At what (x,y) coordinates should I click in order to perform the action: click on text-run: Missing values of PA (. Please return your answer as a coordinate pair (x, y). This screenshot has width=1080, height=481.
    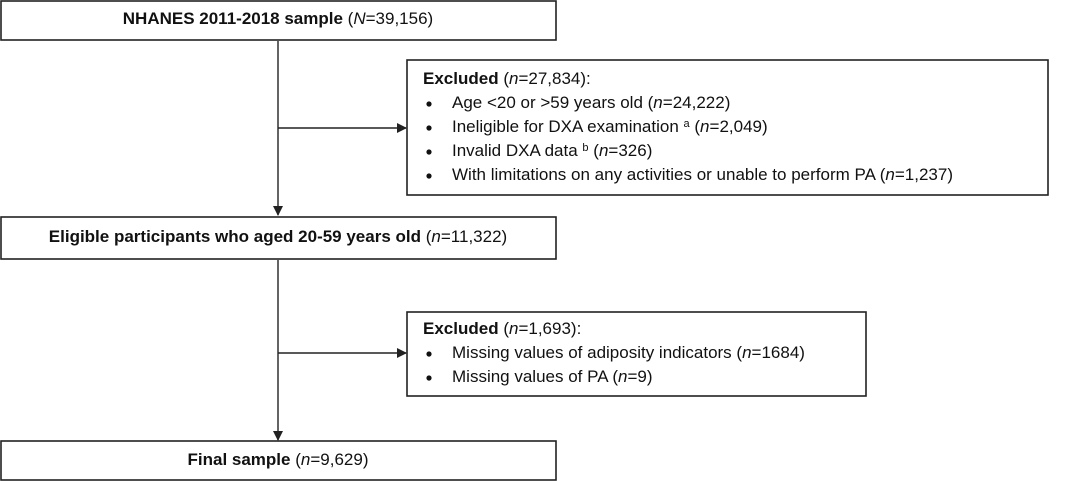
    Looking at the image, I should click on (535, 376).